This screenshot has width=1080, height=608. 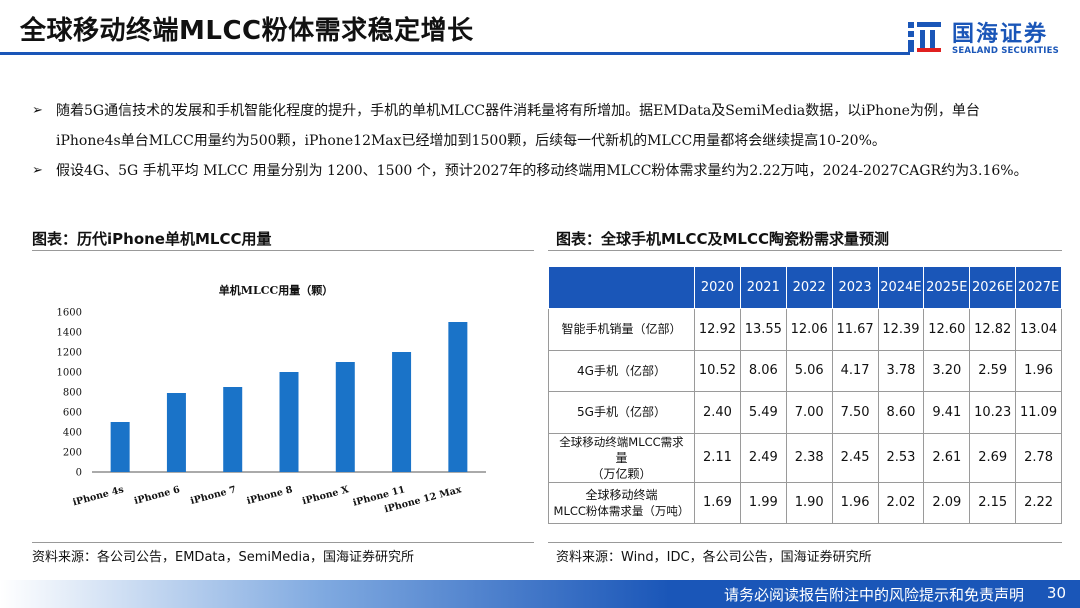 What do you see at coordinates (79, 473) in the screenshot?
I see `y-tick-label: 0` at bounding box center [79, 473].